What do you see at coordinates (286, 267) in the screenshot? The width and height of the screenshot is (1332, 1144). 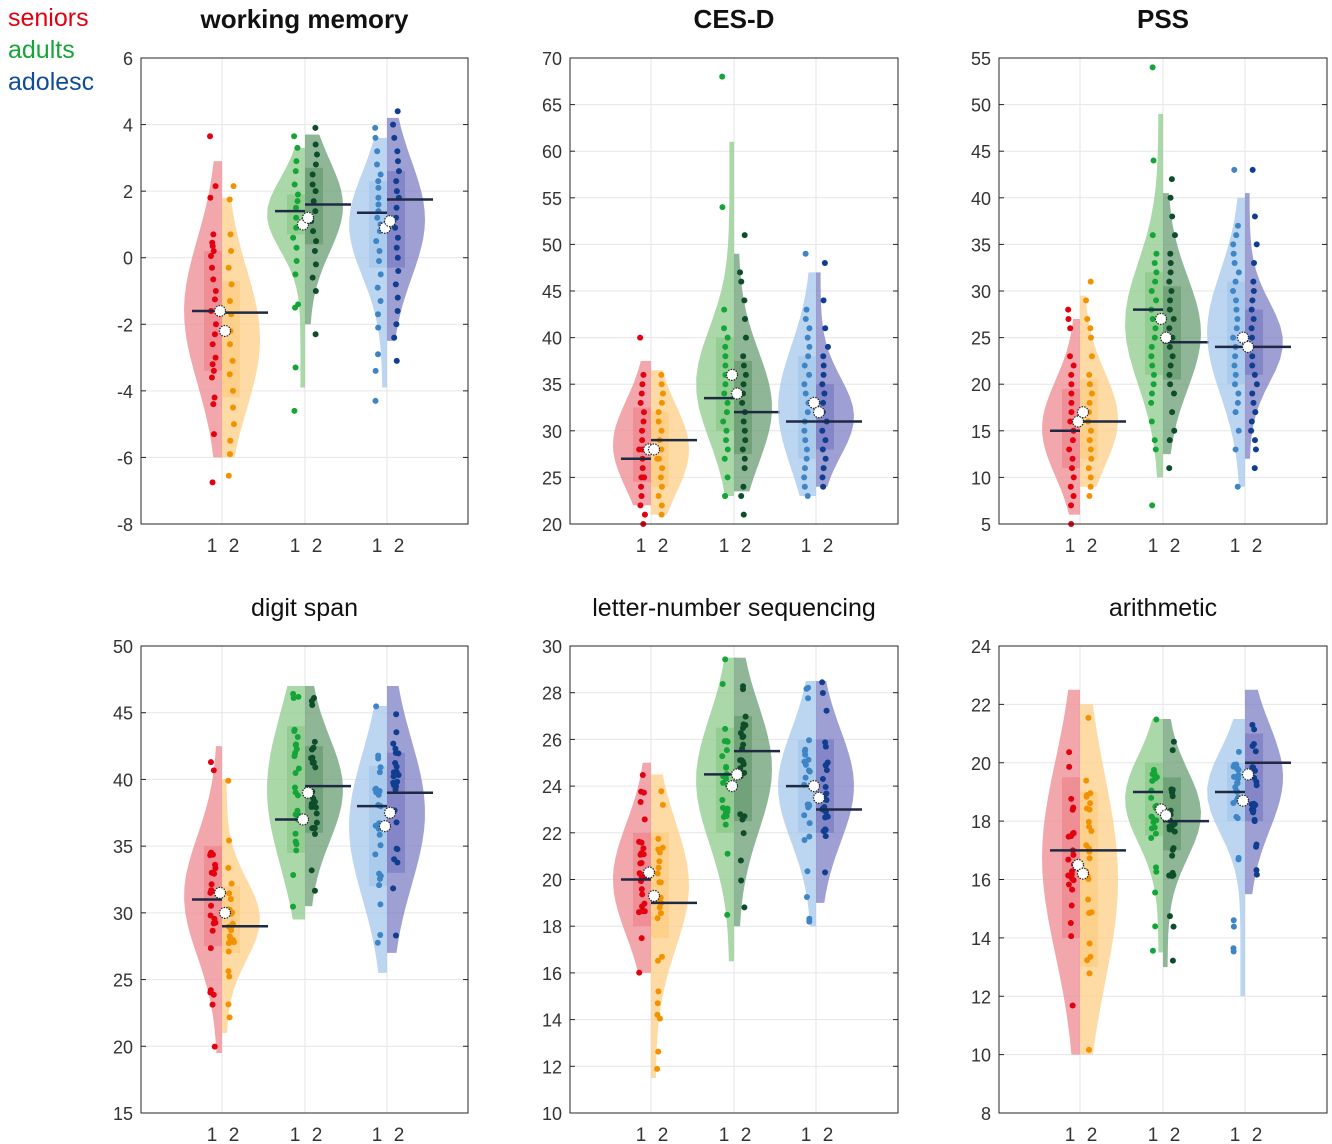 I see `violin-left` at bounding box center [286, 267].